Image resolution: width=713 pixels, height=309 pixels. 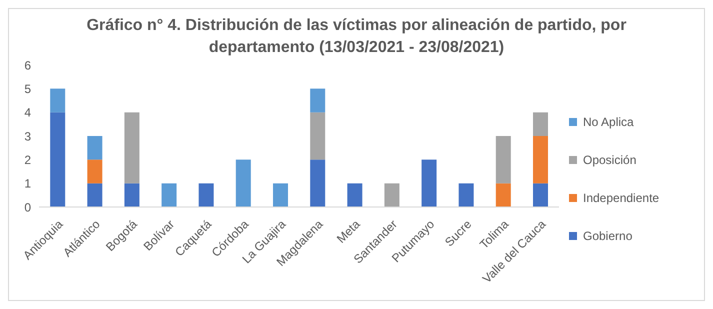 What do you see at coordinates (28, 183) in the screenshot?
I see `y-tick-label: 1` at bounding box center [28, 183].